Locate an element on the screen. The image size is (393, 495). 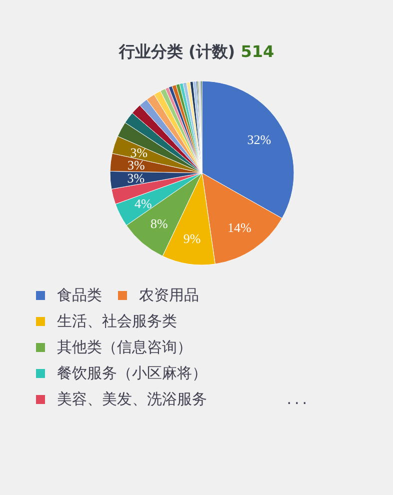
data-label: 8% is located at coordinates (159, 223).